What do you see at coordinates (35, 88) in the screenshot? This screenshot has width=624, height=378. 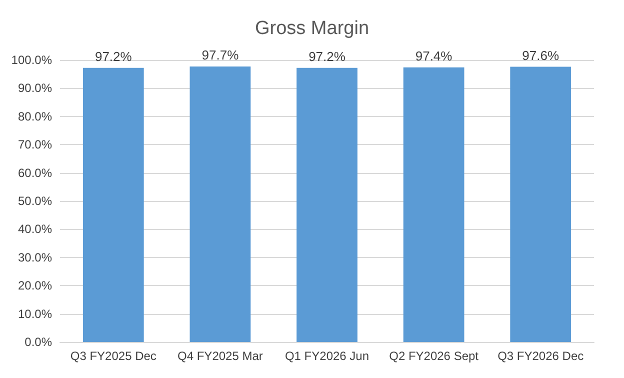 I see `y-tick-label: 90.0%` at bounding box center [35, 88].